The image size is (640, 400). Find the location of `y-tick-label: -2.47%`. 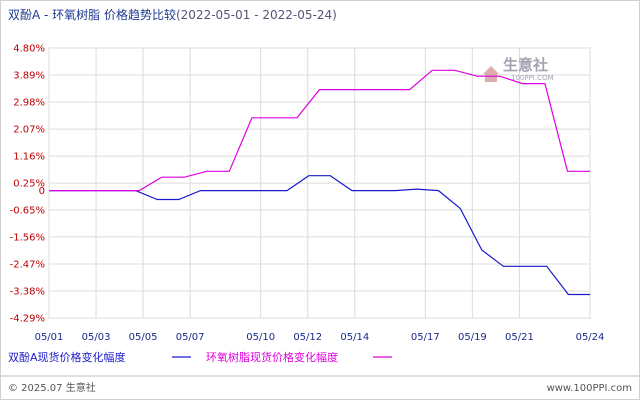

y-tick-label: -2.47% is located at coordinates (27, 264).